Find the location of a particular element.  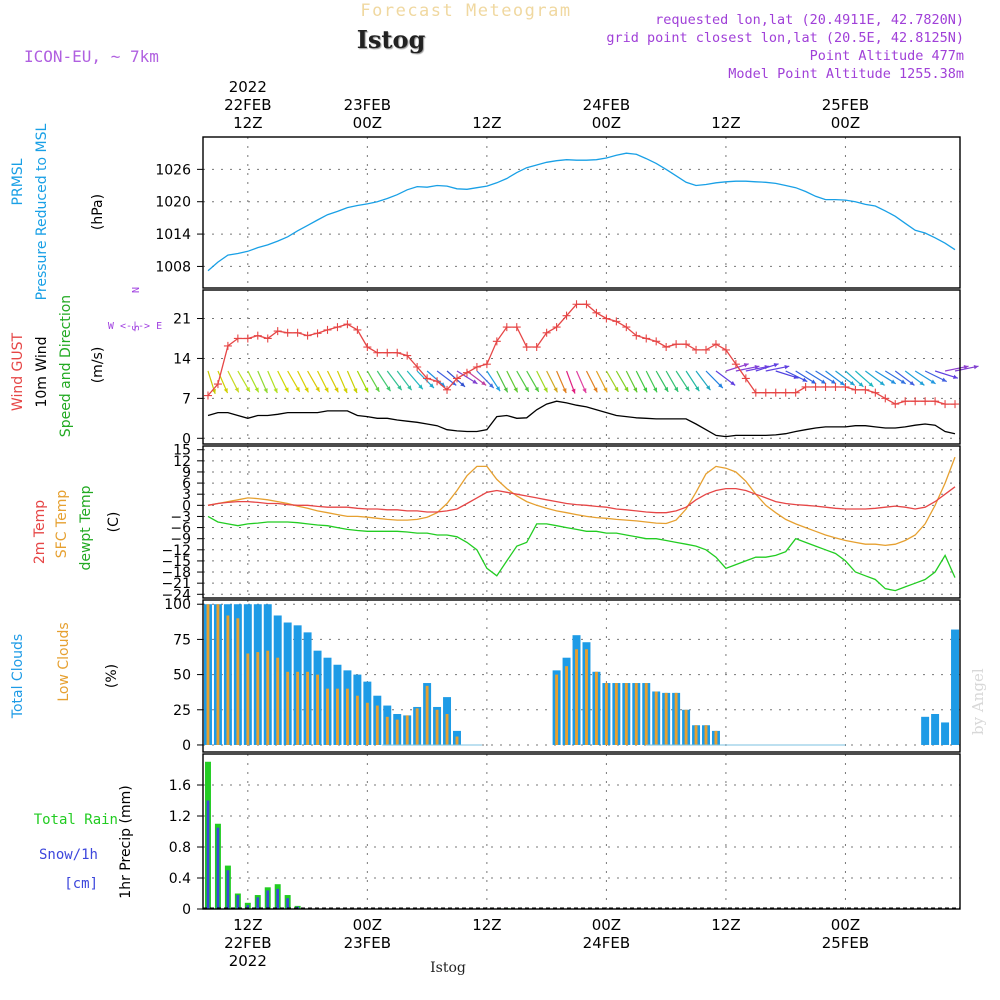

ytick-label-clouds: 25 is located at coordinates (182, 711).